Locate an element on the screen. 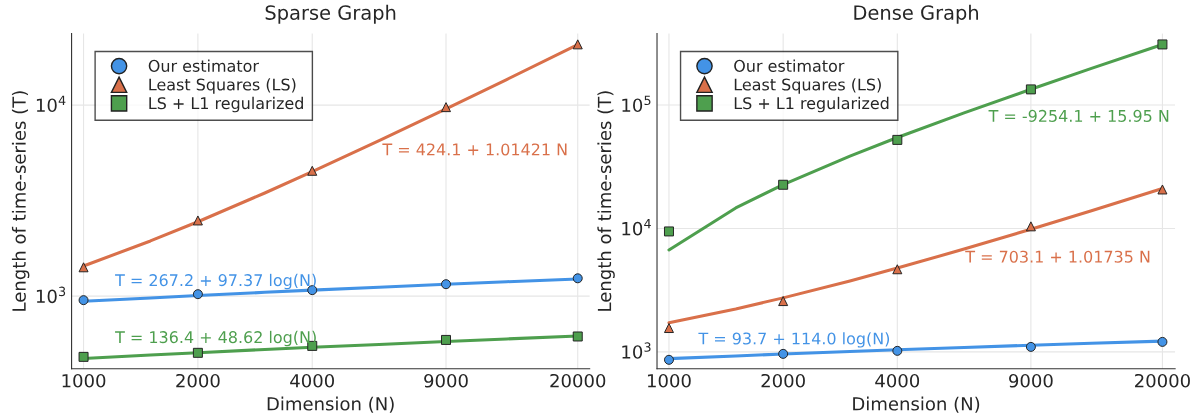  annotation: T = -9254.1 + 15.95 N is located at coordinates (1078, 115).